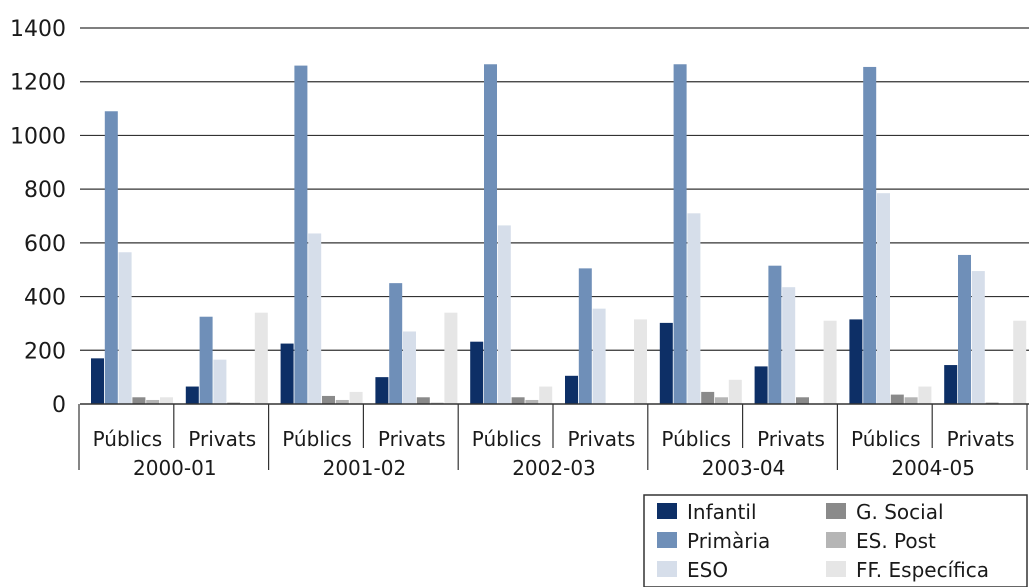 The width and height of the screenshot is (1029, 587). I want to click on x-axis, so click(553, 436).